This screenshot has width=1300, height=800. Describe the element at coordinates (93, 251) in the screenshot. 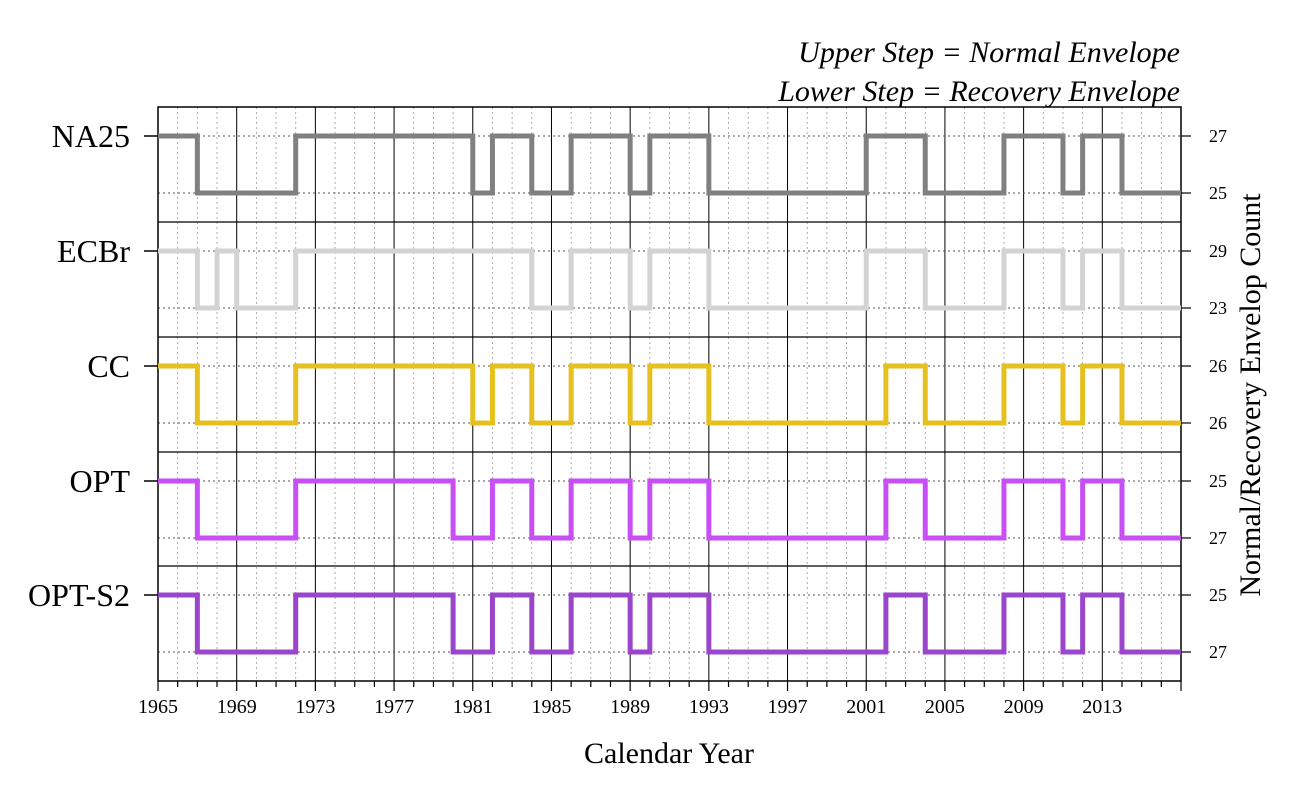

I see `row-label: ECBr` at that location.